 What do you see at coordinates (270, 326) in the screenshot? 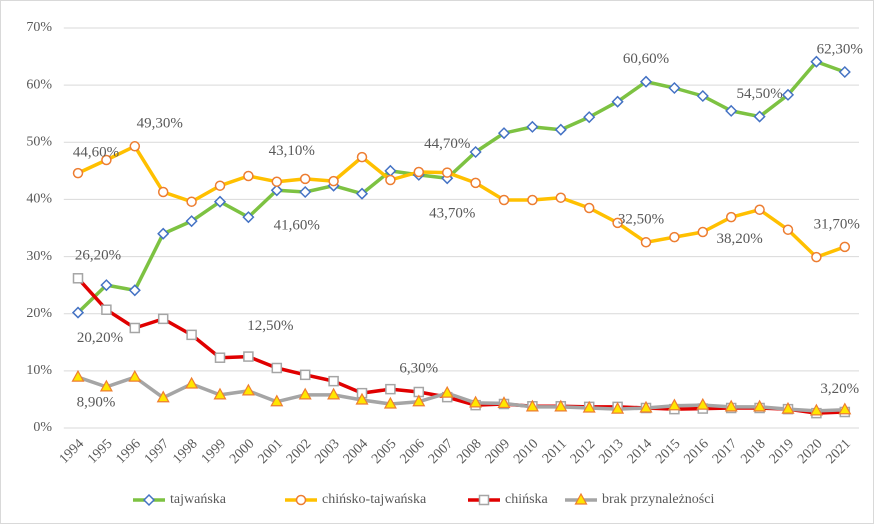
I see `data-label: 12,50%` at bounding box center [270, 326].